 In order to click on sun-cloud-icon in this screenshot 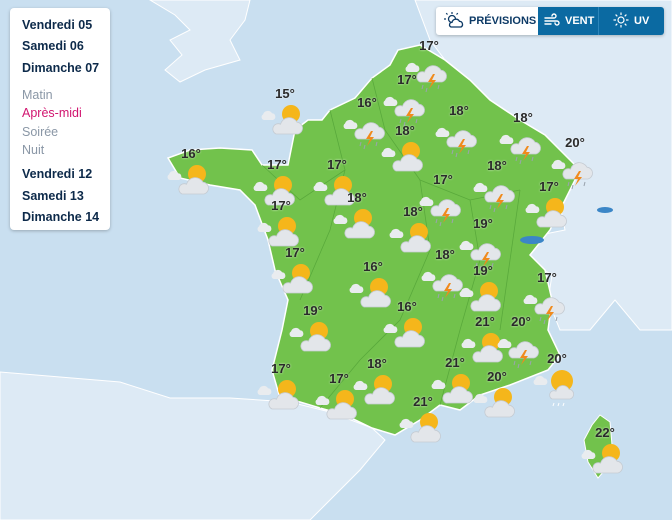, I will do `click(454, 21)`.